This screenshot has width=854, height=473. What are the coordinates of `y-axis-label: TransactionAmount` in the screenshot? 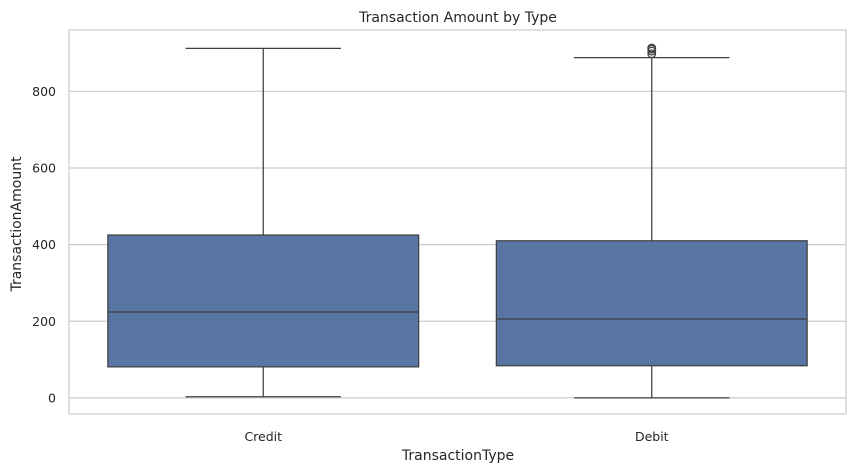 It's located at (17, 224).